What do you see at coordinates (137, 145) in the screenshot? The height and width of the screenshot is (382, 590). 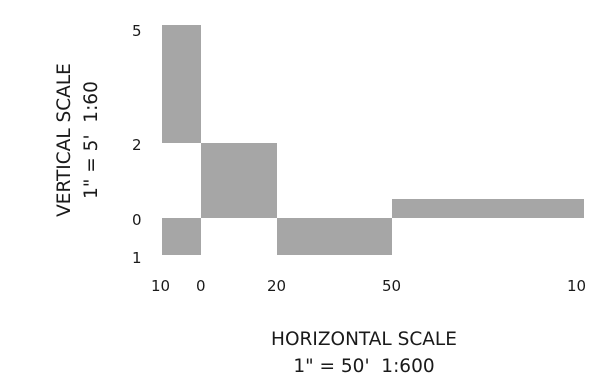 I see `vertical-tick-label: 2` at bounding box center [137, 145].